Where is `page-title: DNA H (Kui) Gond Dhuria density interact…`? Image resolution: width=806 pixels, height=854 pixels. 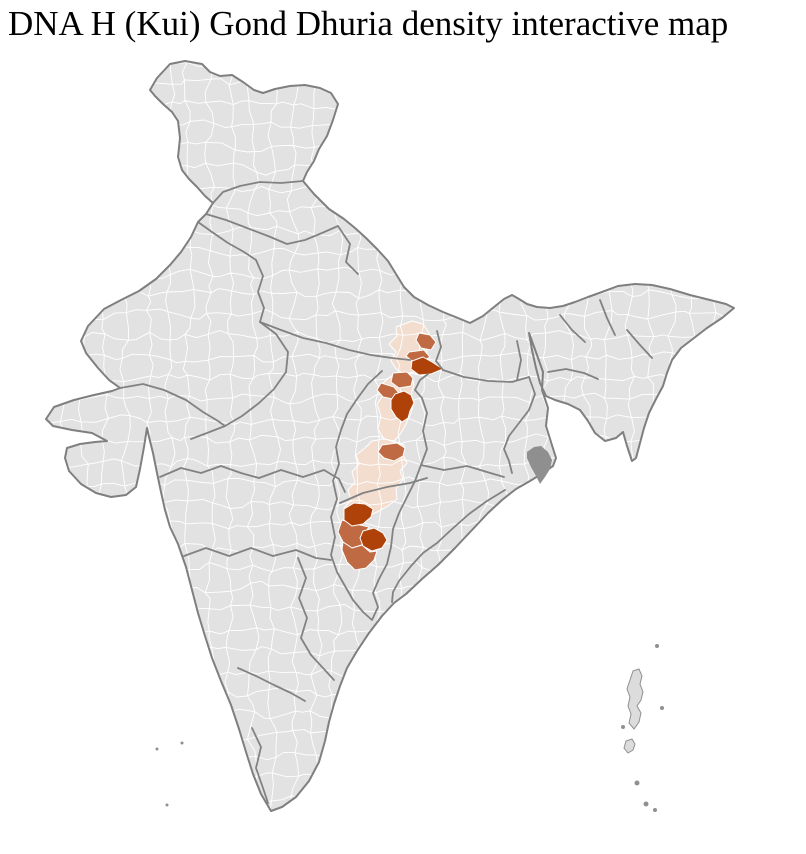
page-title: DNA H (Kui) Gond Dhuria density interact… is located at coordinates (368, 23).